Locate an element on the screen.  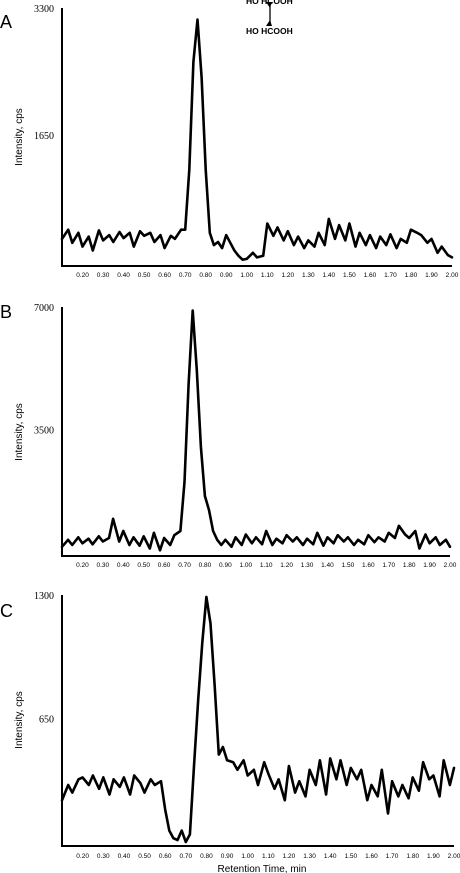
panel-letter: C is located at coordinates (6, 611).